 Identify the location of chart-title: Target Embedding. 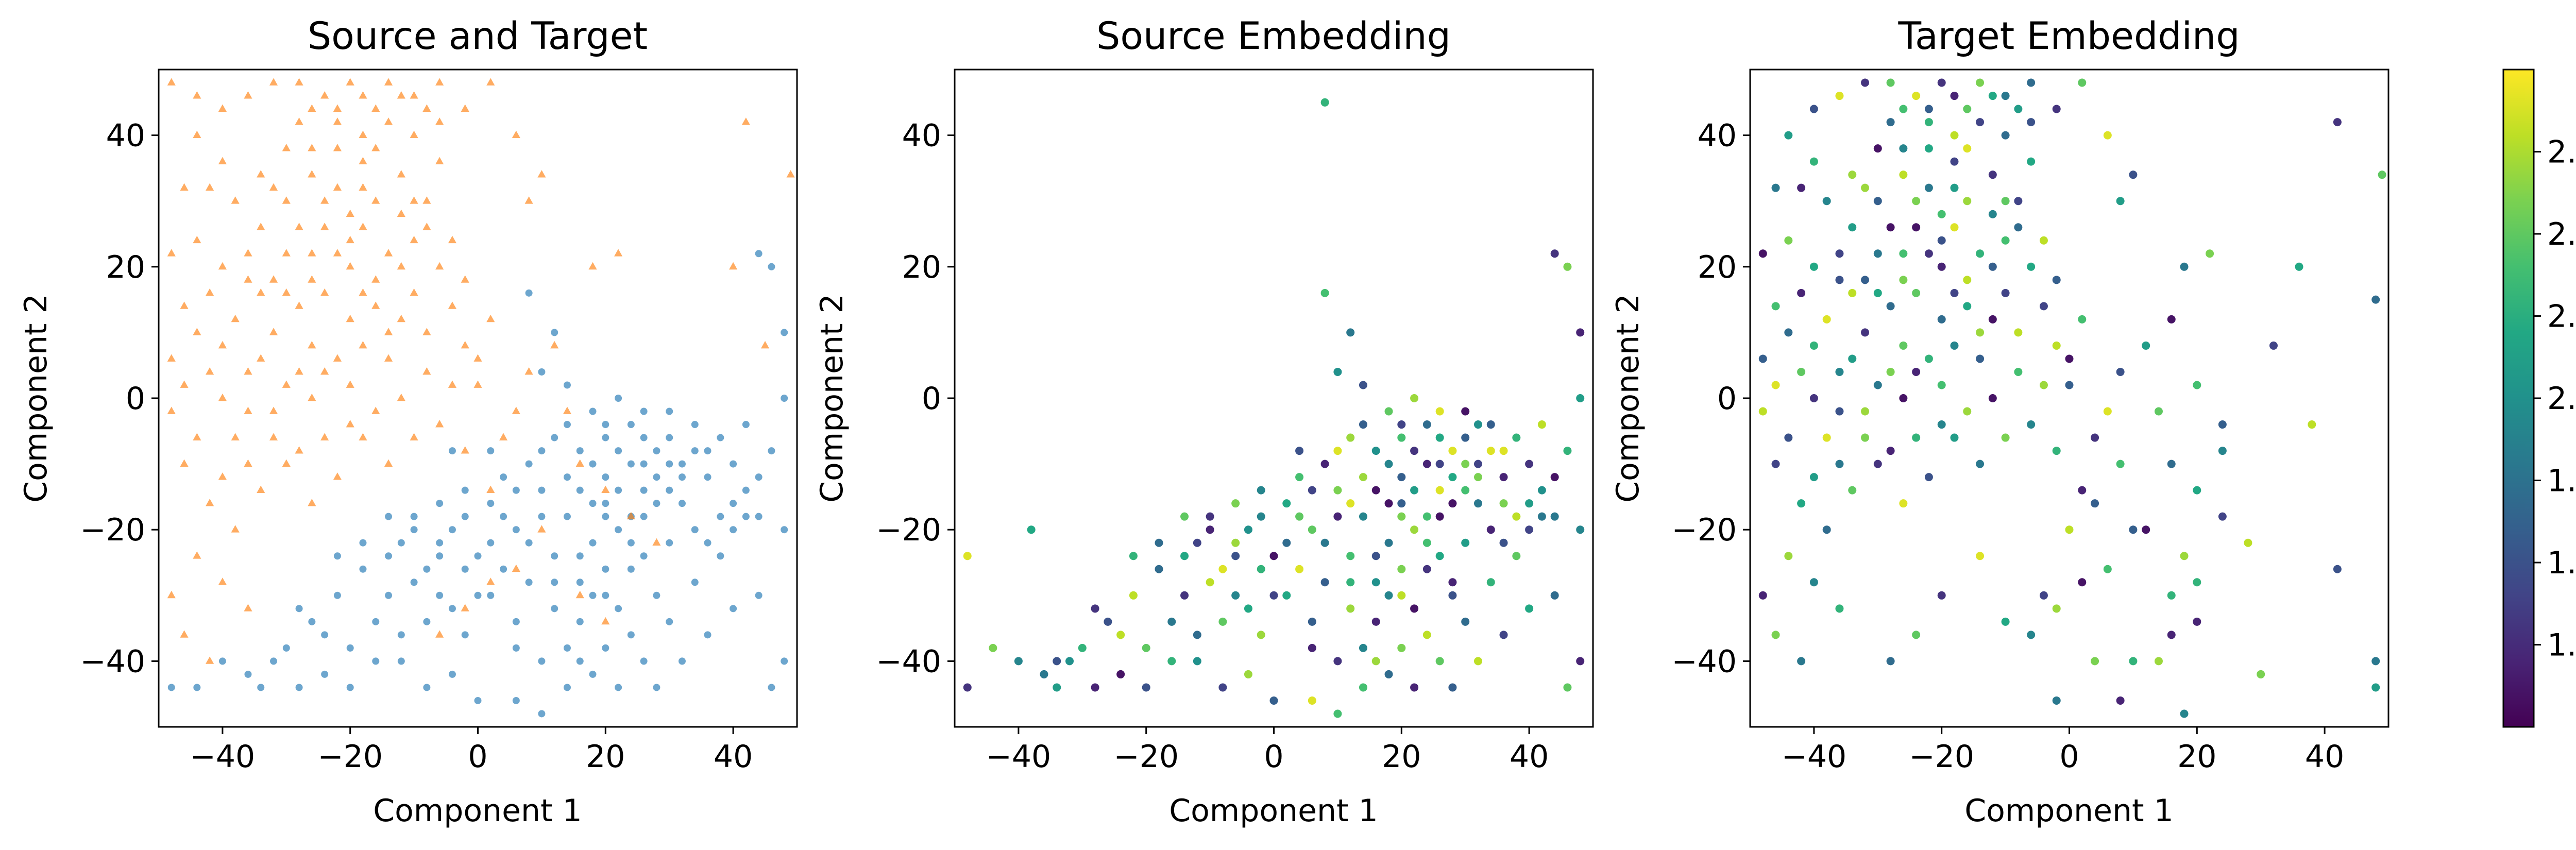
(2068, 36).